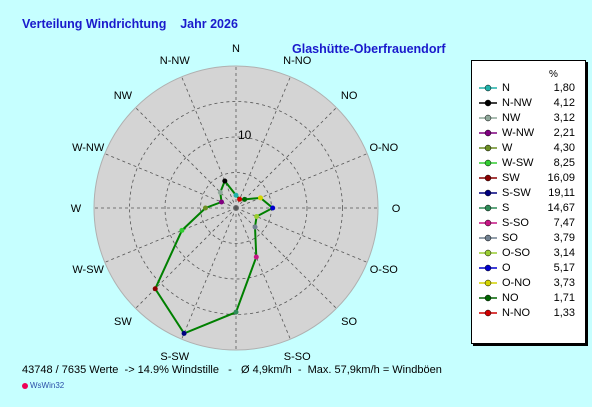  I want to click on legend-label: NO, so click(510, 298).